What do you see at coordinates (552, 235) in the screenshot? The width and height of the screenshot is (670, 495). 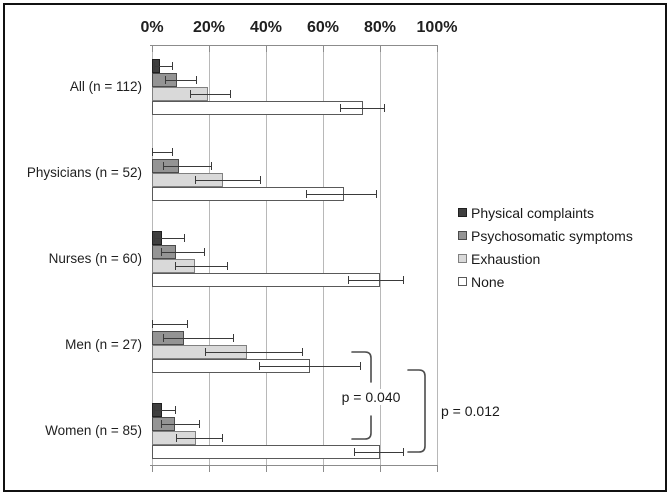 I see `legend-label: Psychosomatic symptoms` at bounding box center [552, 235].